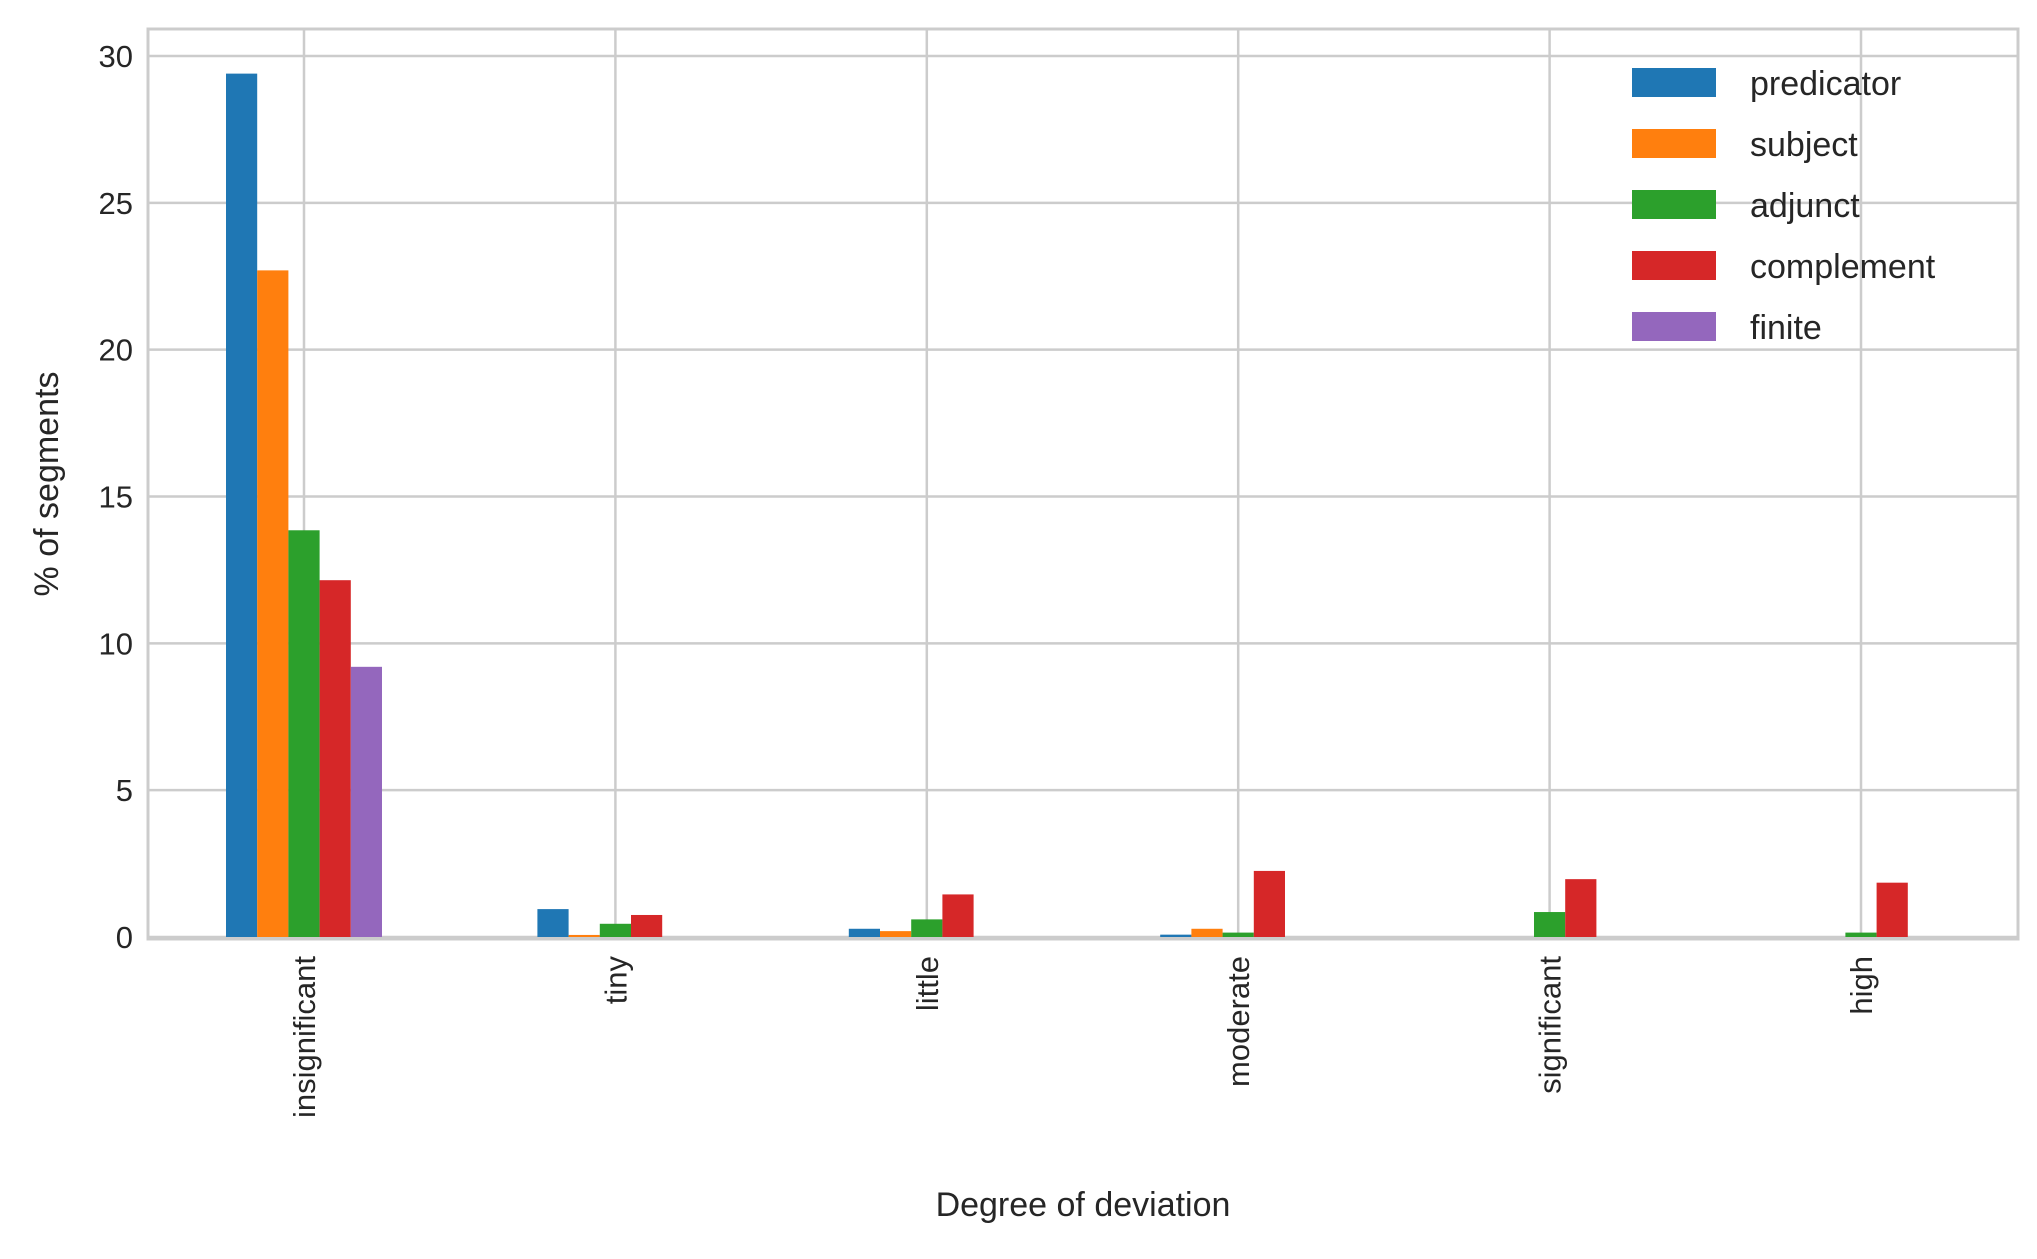 This screenshot has height=1259, width=2037. Describe the element at coordinates (116, 56) in the screenshot. I see `y-tick-label: 30` at that location.